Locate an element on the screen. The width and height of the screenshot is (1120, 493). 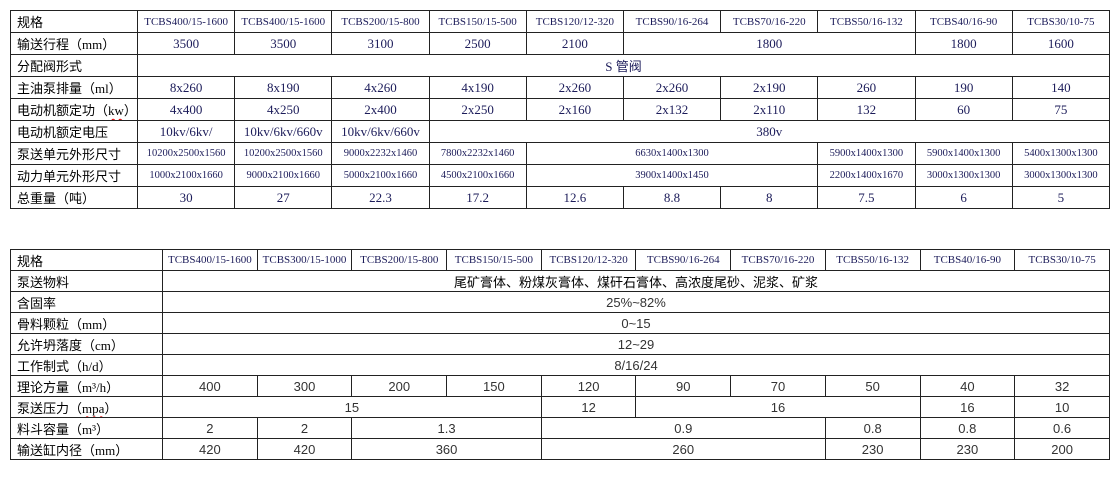
row-label: 电动机额定电压 is located at coordinates (74, 131).